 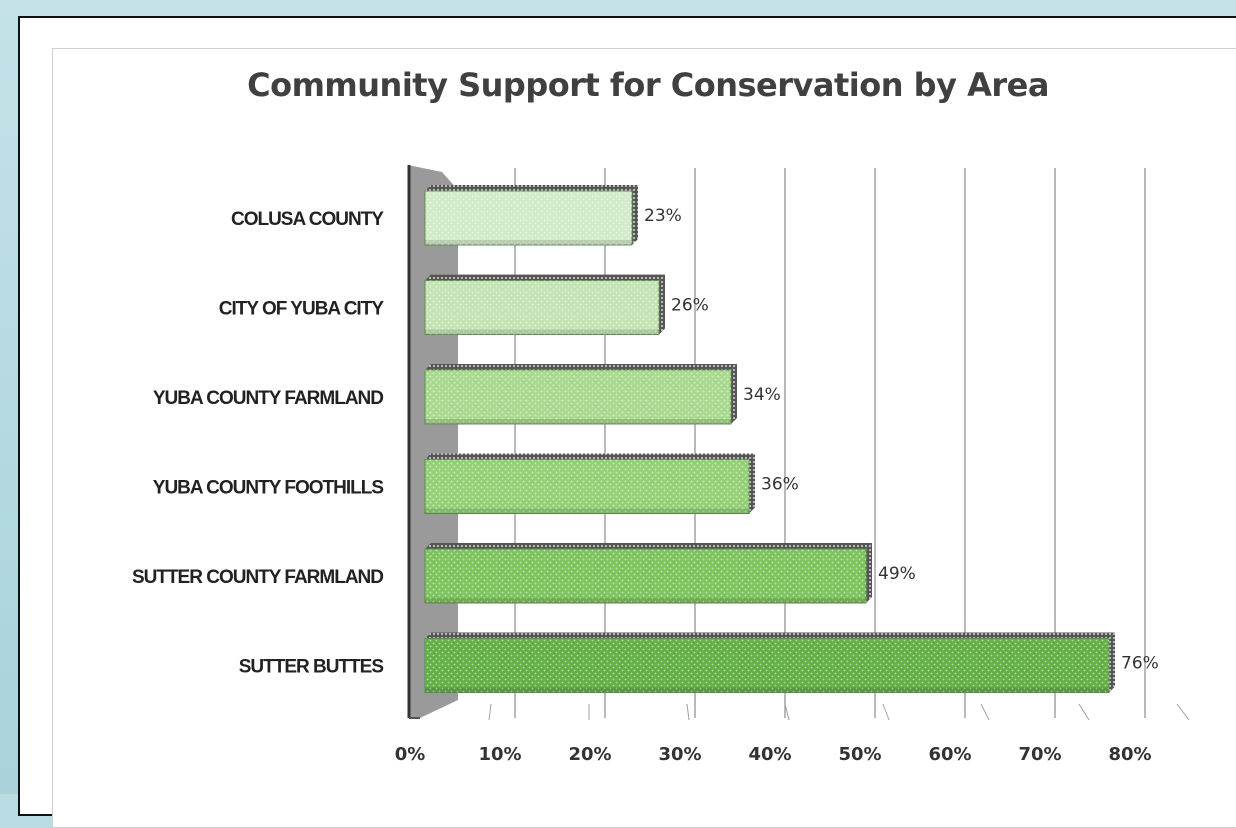 I want to click on x-tick-label: 40%, so click(x=769, y=754).